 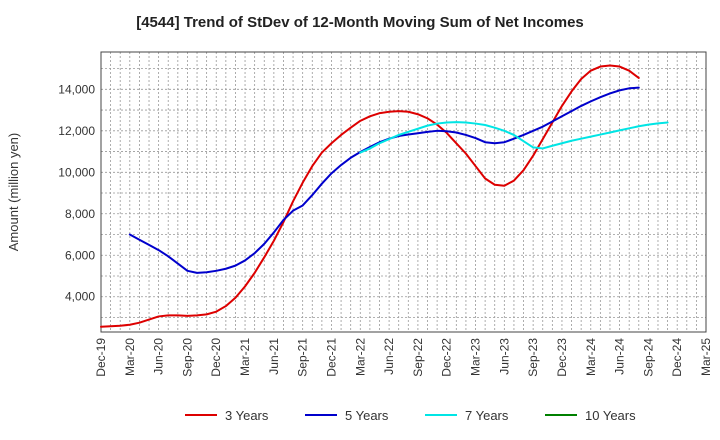 What do you see at coordinates (303, 357) in the screenshot?
I see `x-tick-label: Sep-21` at bounding box center [303, 357].